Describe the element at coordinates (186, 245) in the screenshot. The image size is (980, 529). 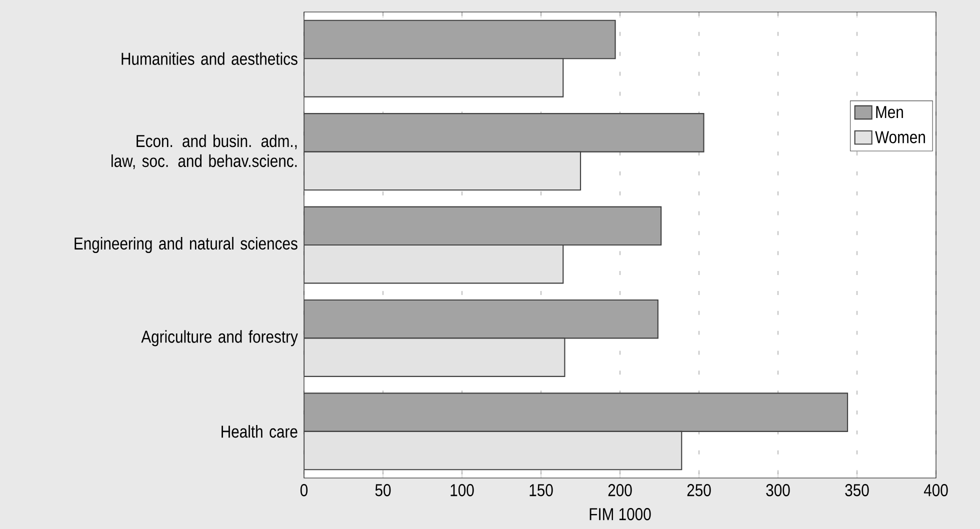
I see `y-tick-label: Engineering and natural sciences` at that location.